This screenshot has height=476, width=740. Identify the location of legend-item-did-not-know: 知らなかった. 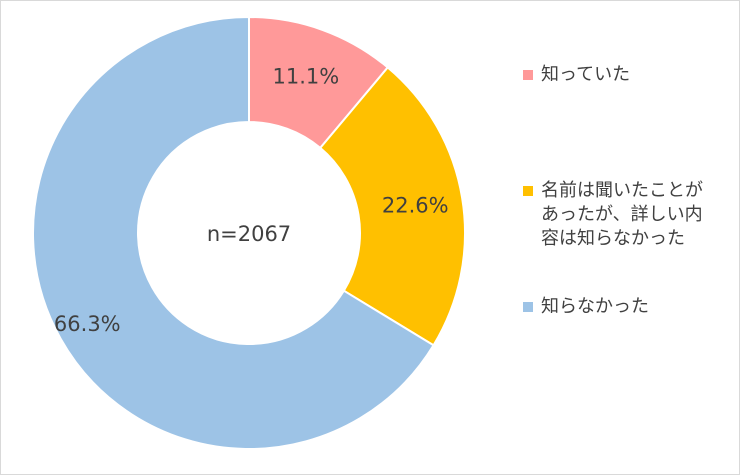
(628, 307).